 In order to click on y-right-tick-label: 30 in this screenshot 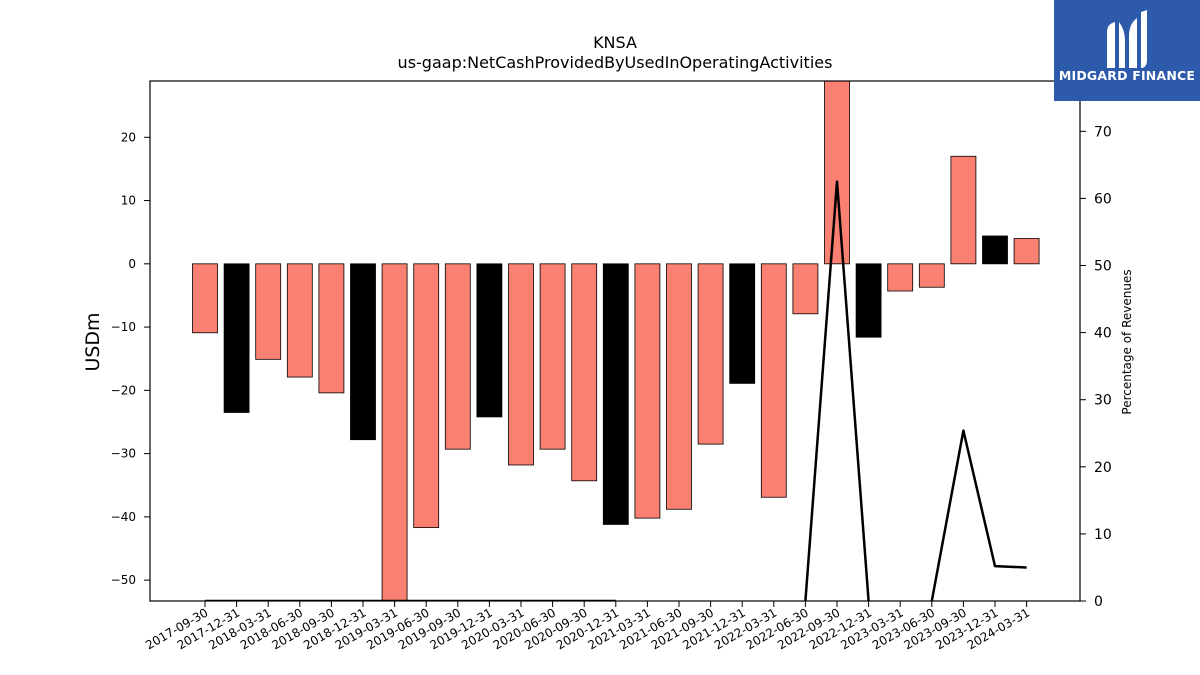, I will do `click(1103, 401)`.